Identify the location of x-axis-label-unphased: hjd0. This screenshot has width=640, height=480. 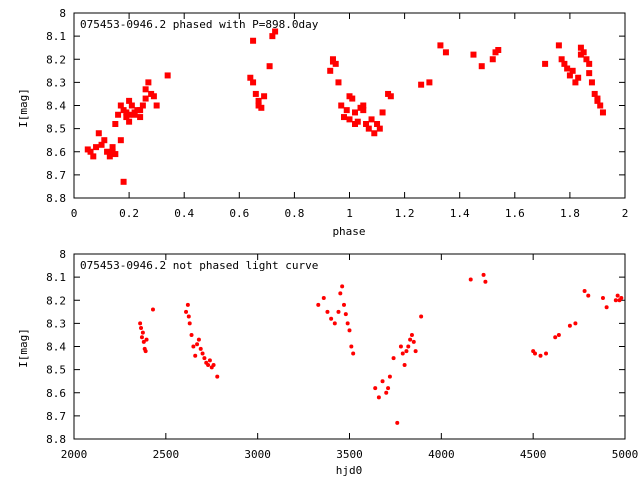
(349, 470).